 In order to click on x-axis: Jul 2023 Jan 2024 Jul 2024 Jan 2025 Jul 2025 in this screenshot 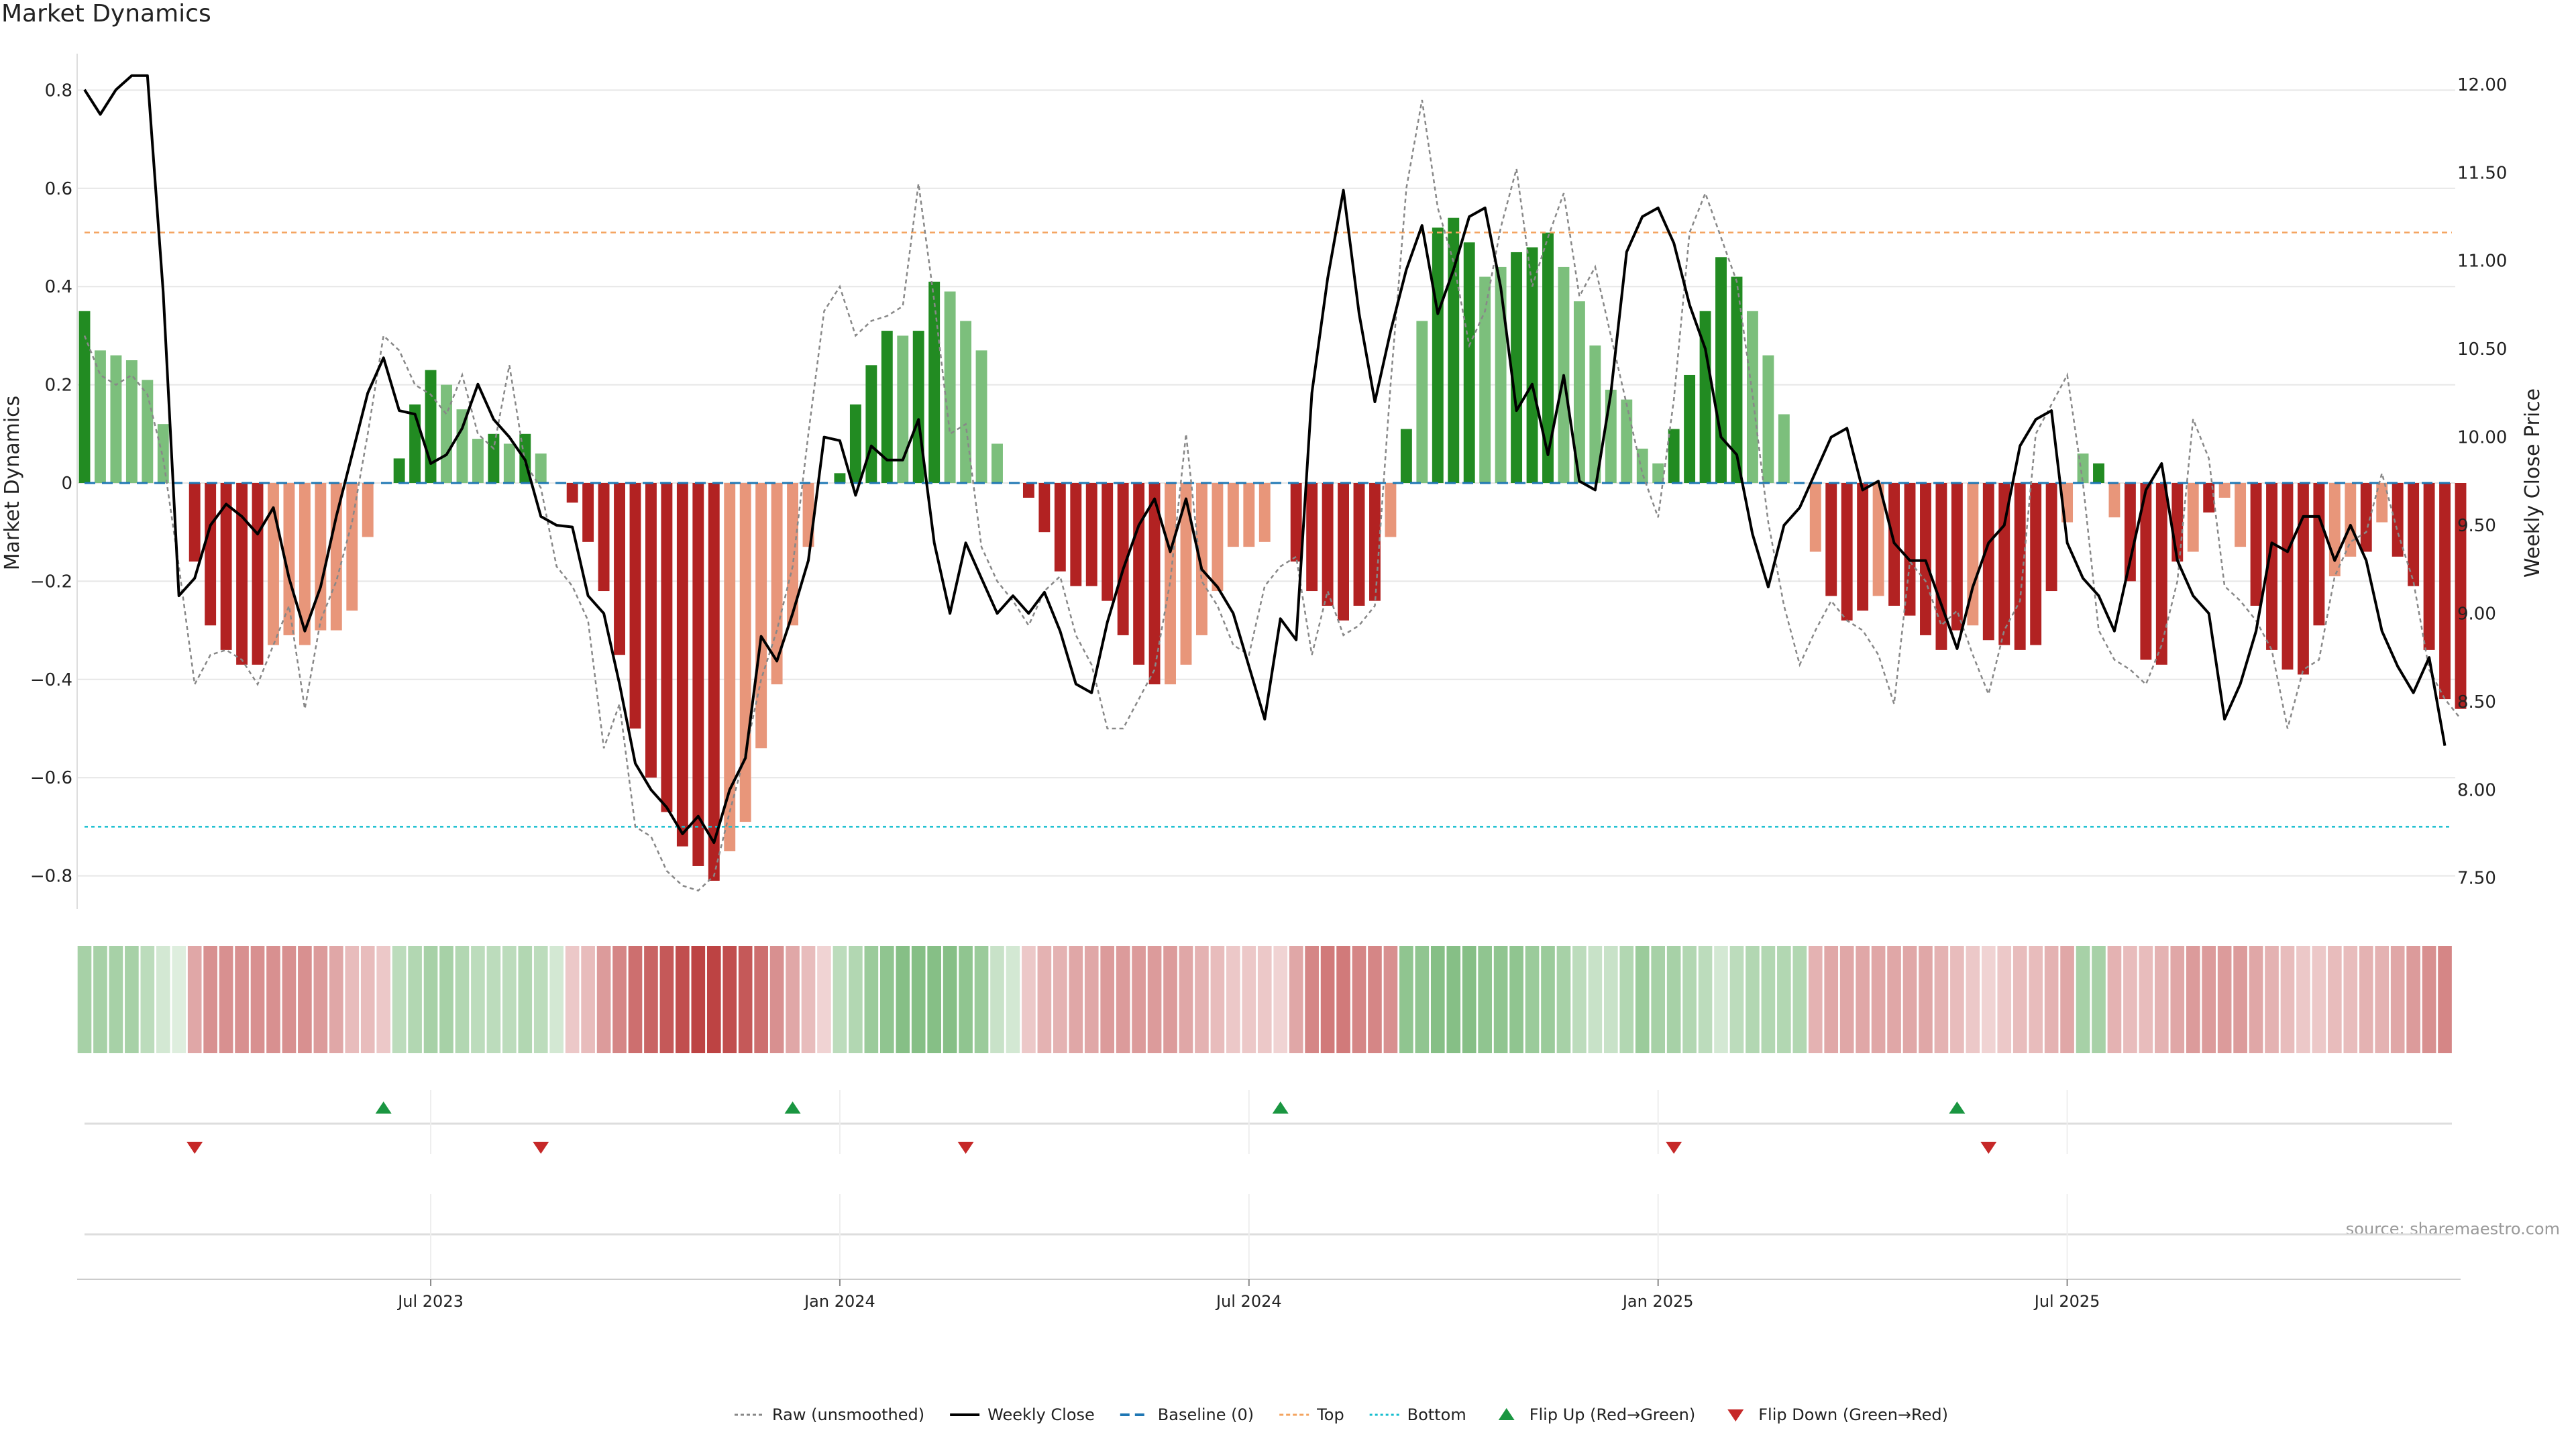, I will do `click(1248, 1295)`.